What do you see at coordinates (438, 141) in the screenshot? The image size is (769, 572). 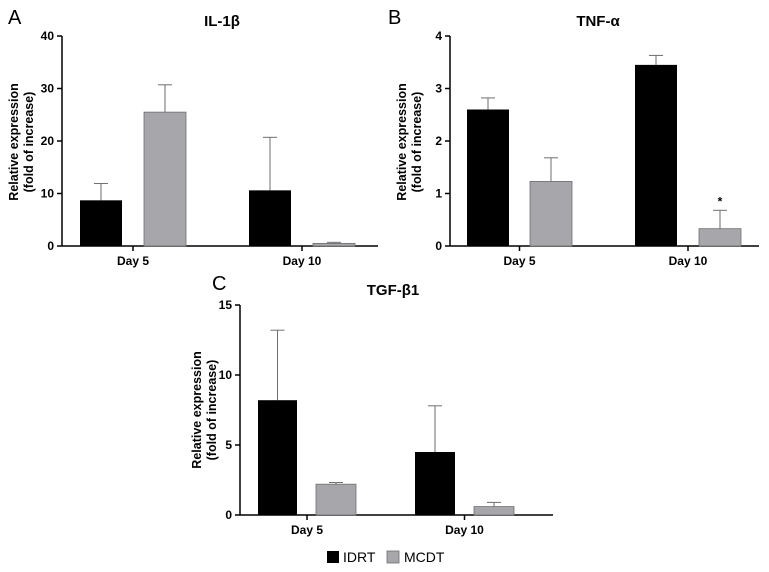 I see `y-tick-label: 2` at bounding box center [438, 141].